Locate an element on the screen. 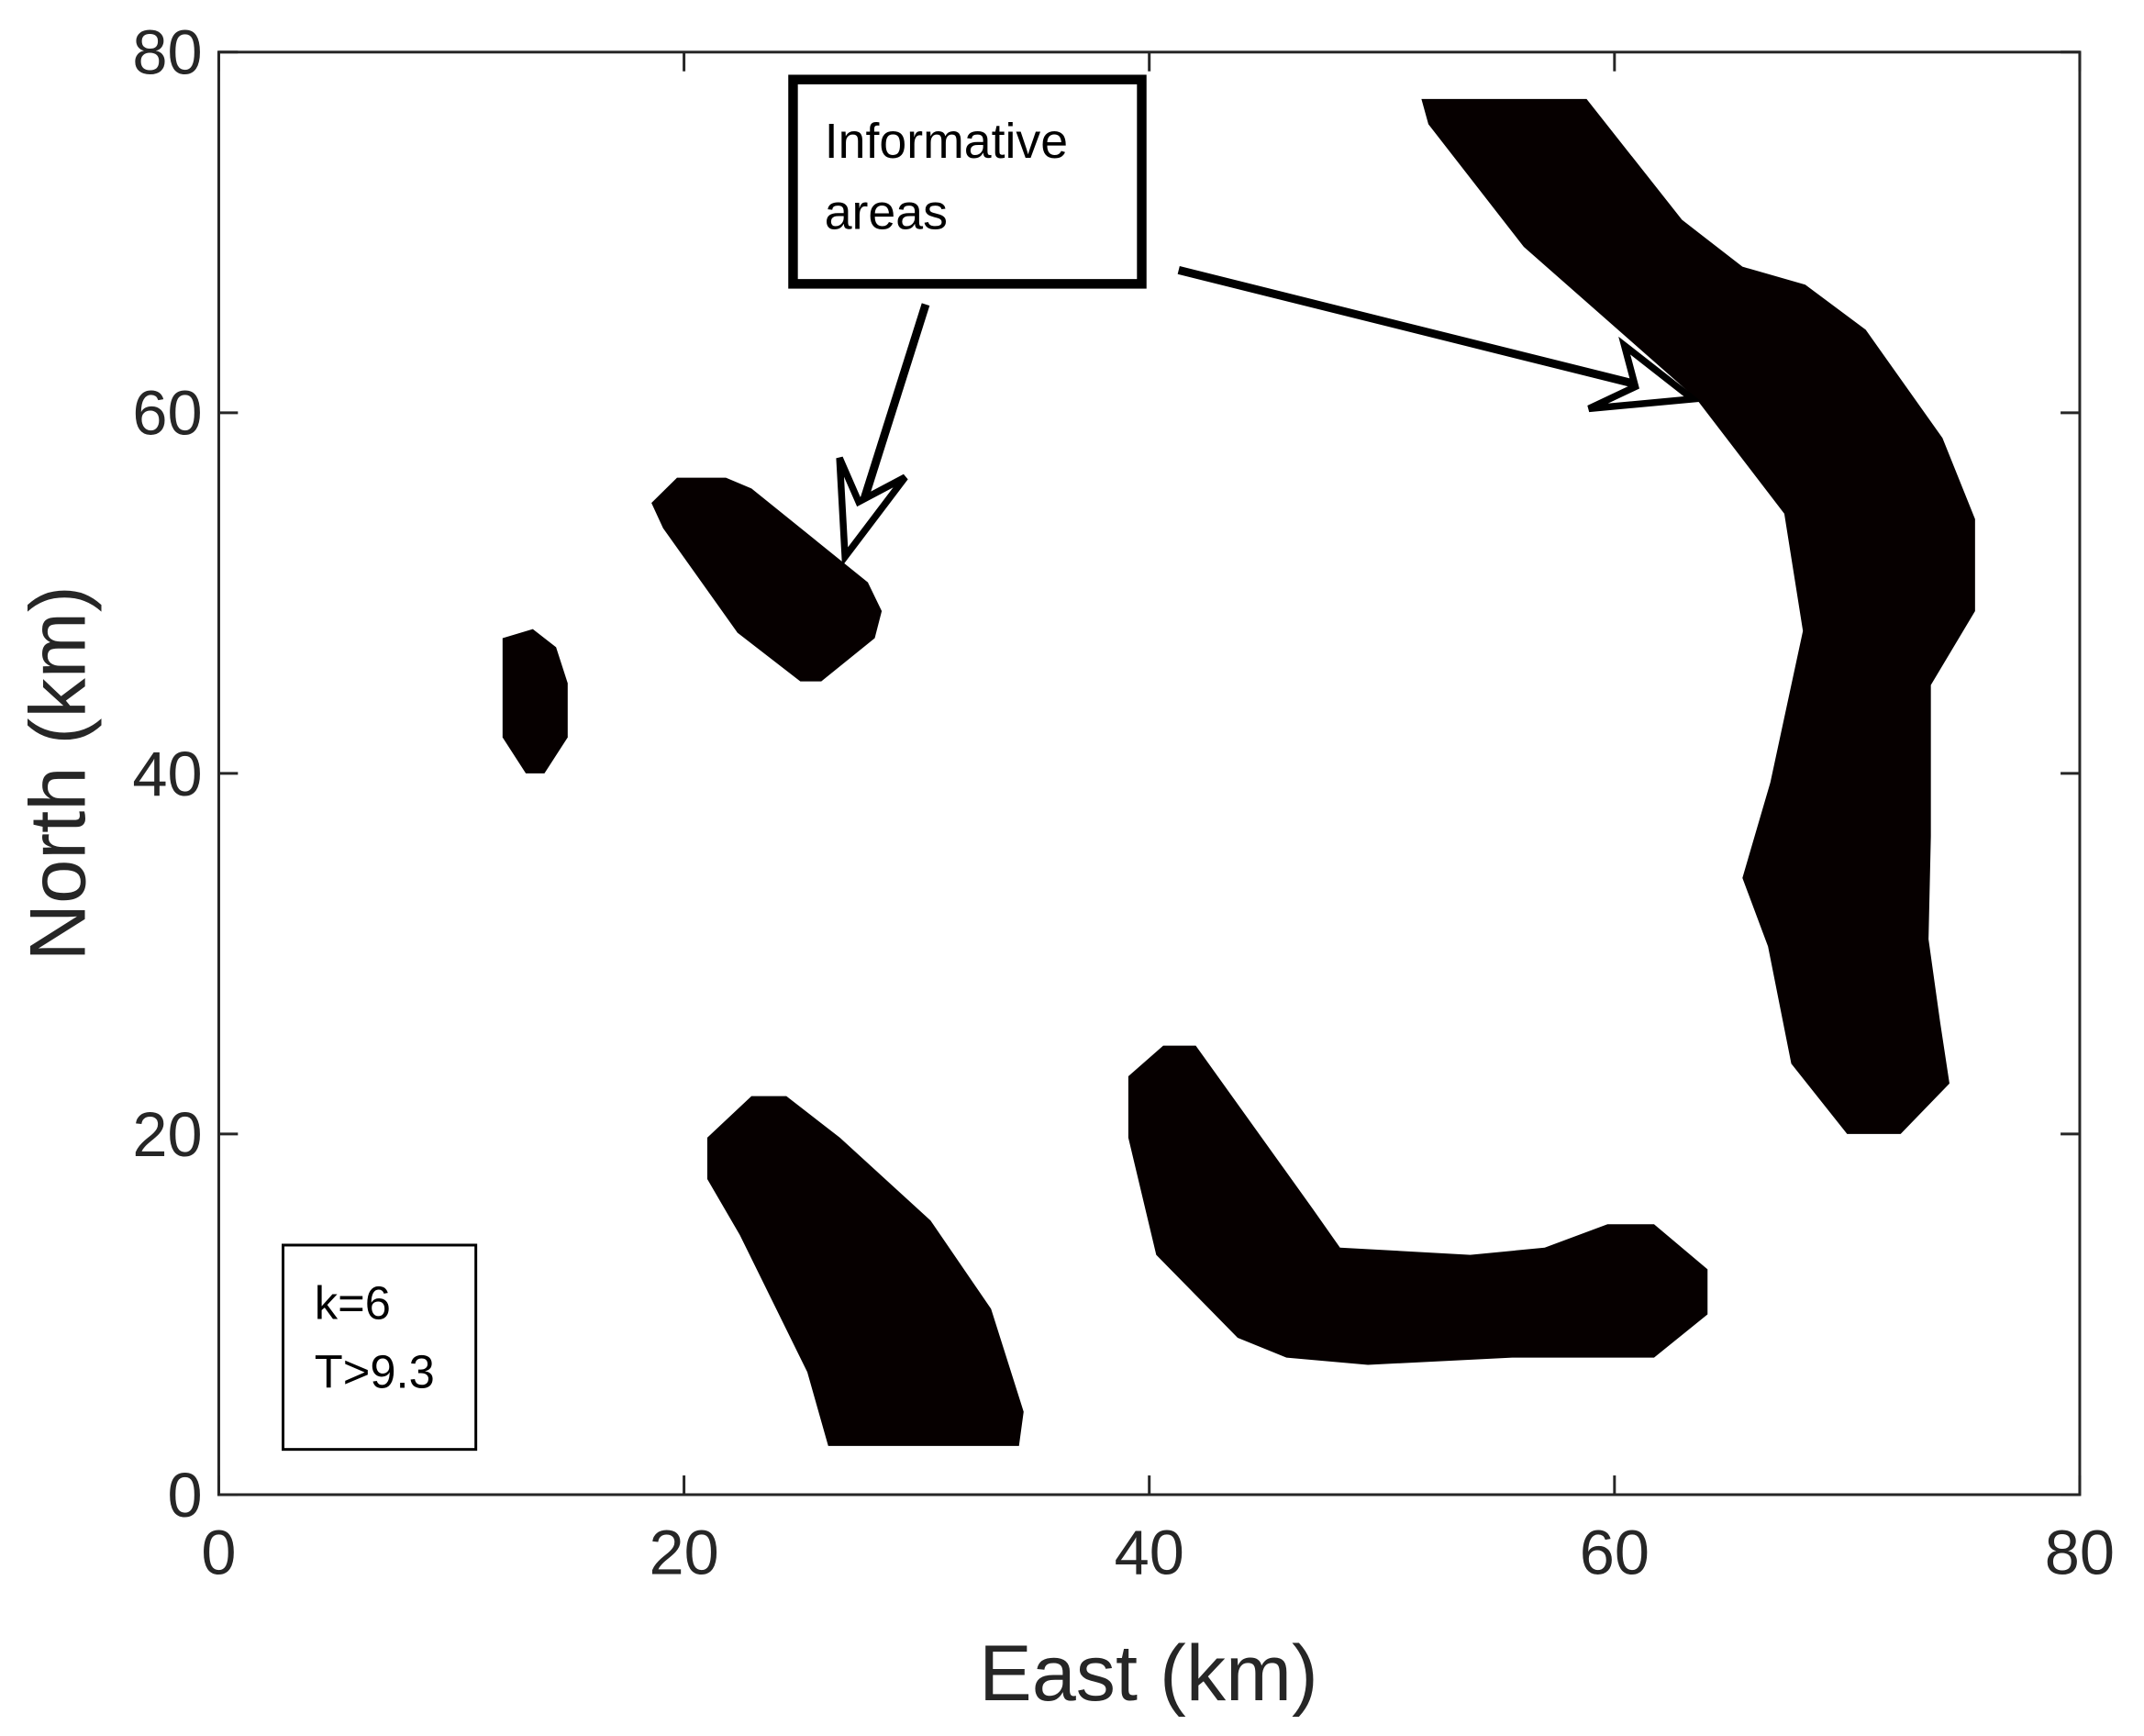  x-tick-label: 20 is located at coordinates (683, 1553).